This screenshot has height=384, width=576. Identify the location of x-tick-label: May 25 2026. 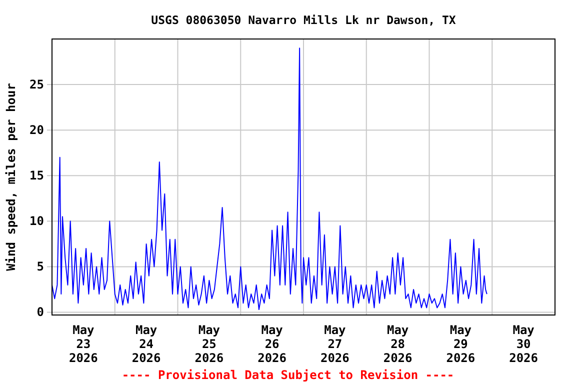
(209, 344).